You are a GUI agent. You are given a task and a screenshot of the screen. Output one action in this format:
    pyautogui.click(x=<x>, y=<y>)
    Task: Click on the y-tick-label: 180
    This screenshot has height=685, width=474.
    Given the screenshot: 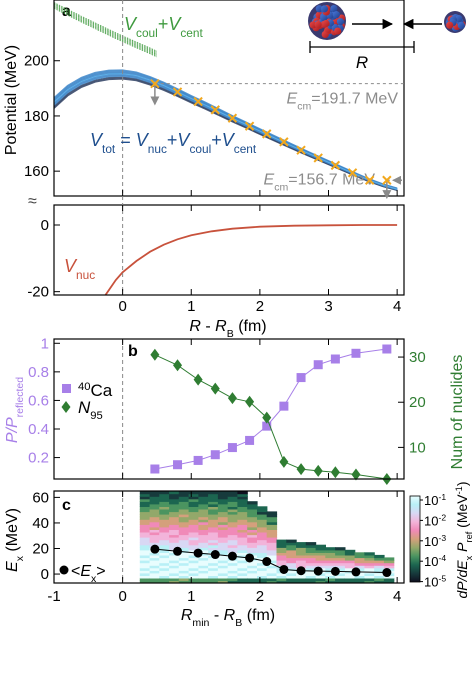 What is the action you would take?
    pyautogui.click(x=36, y=116)
    